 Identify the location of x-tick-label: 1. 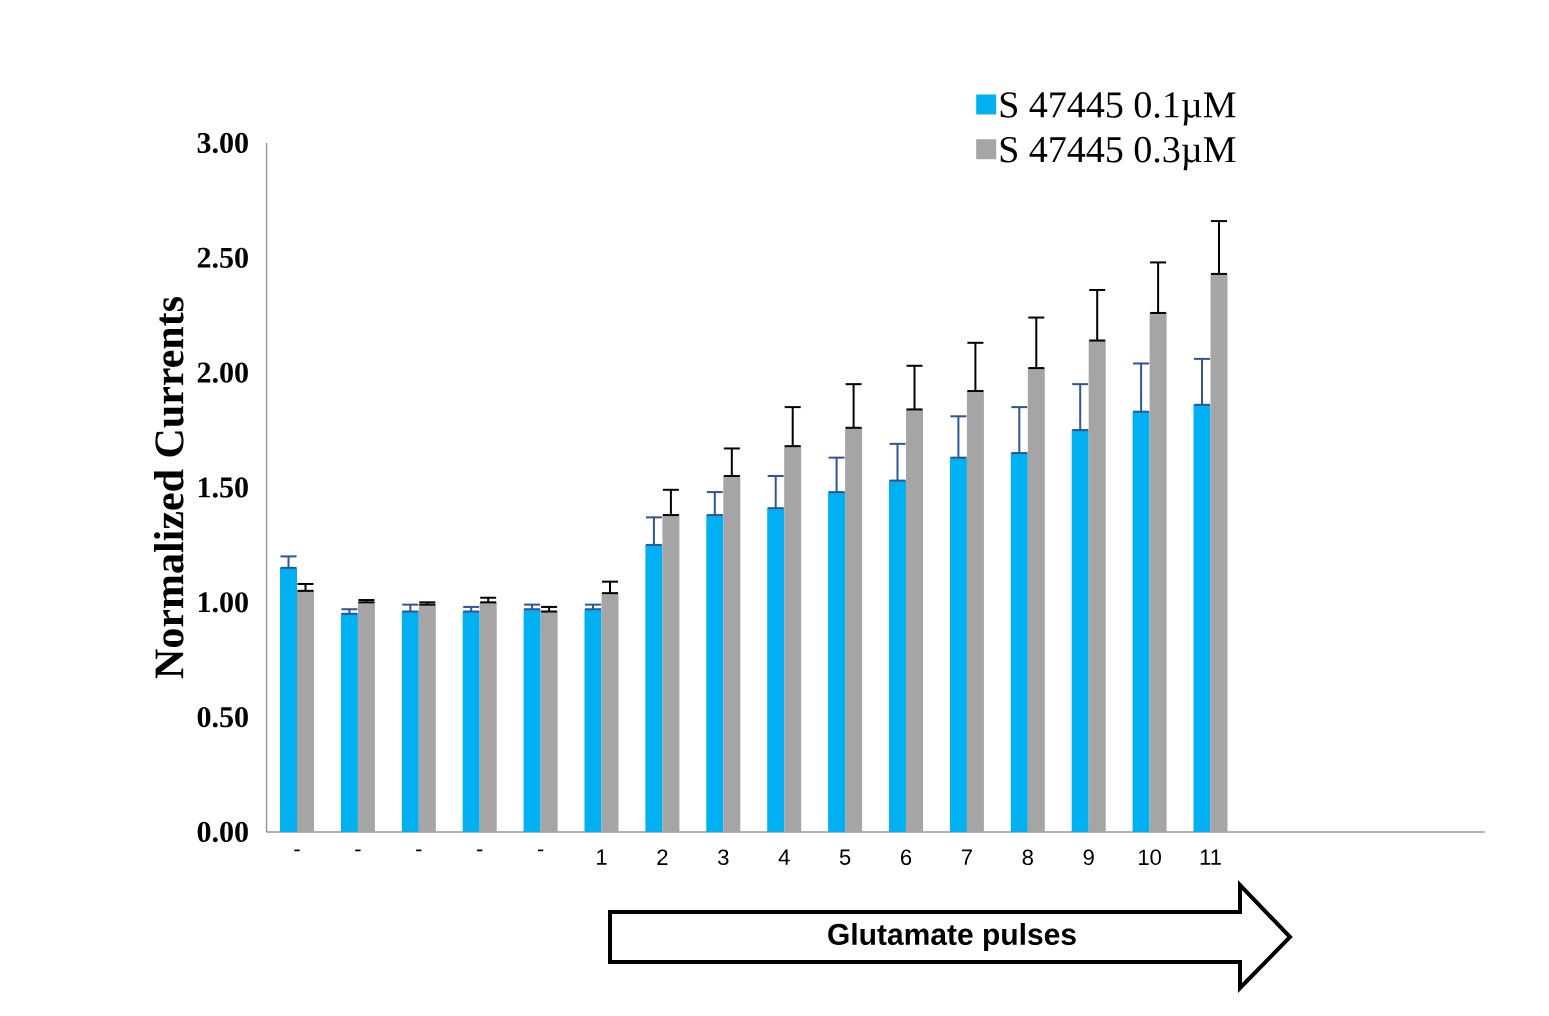
(602, 857).